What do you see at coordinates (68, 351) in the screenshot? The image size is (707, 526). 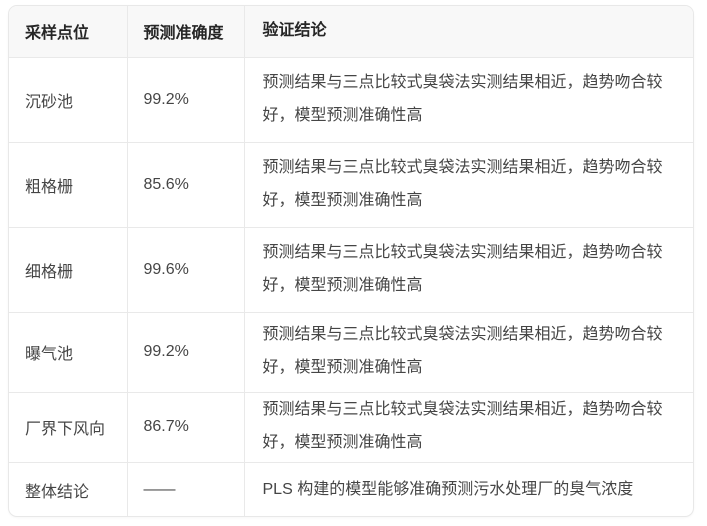 I see `cell-sampling-point: 曝气池` at bounding box center [68, 351].